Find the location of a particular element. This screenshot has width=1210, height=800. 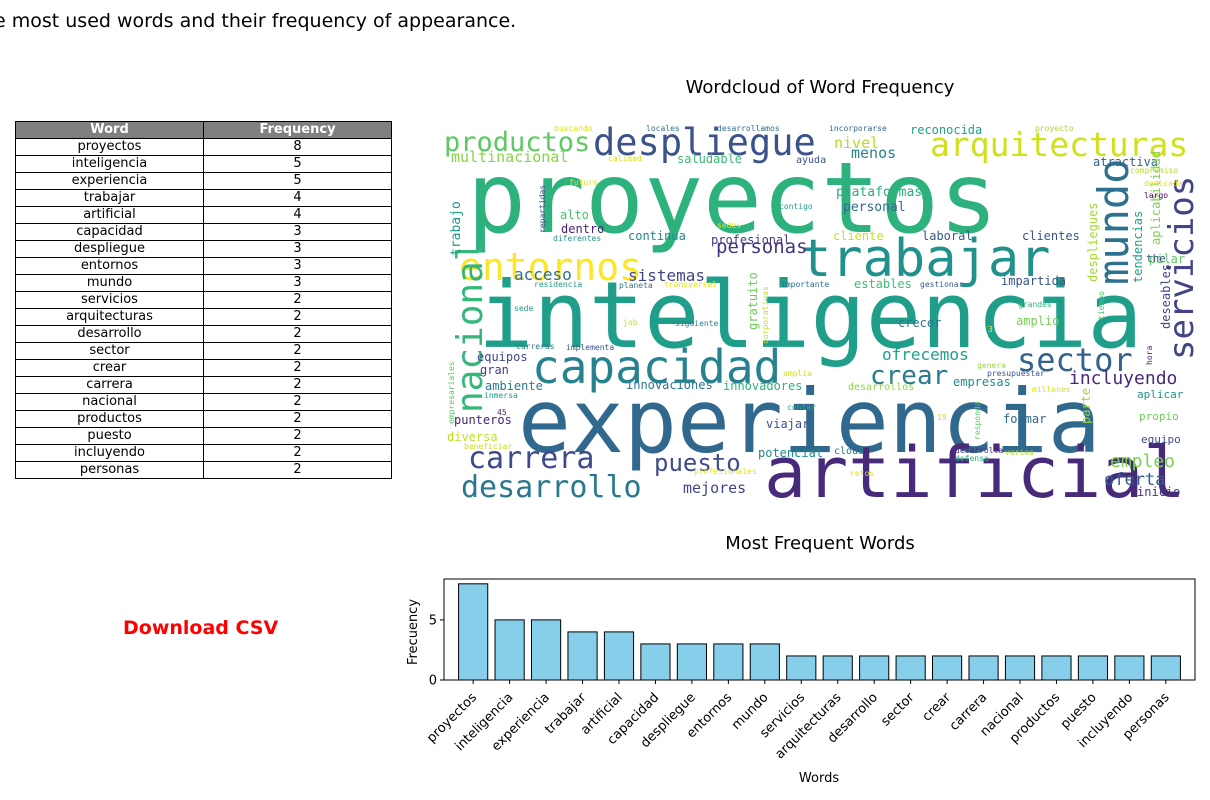

table-row: entornos 3 is located at coordinates (203, 266).